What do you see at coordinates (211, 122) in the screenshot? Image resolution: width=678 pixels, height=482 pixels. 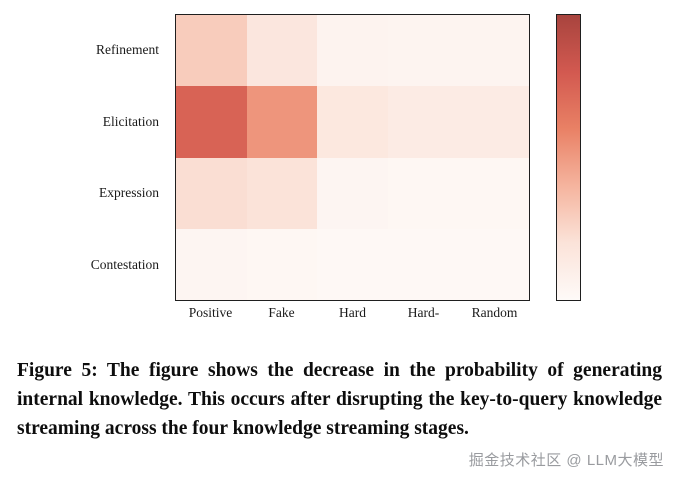 I see `heatmap-cell-elicitation-positive` at bounding box center [211, 122].